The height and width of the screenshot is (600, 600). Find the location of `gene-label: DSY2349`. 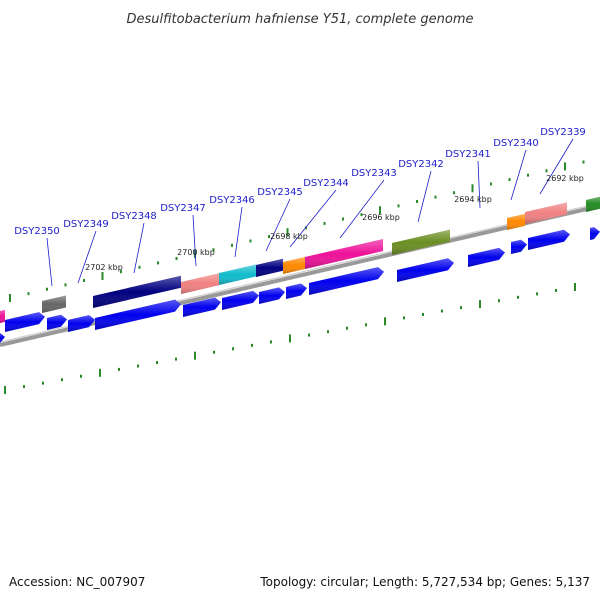

gene-label: DSY2349 is located at coordinates (86, 224).